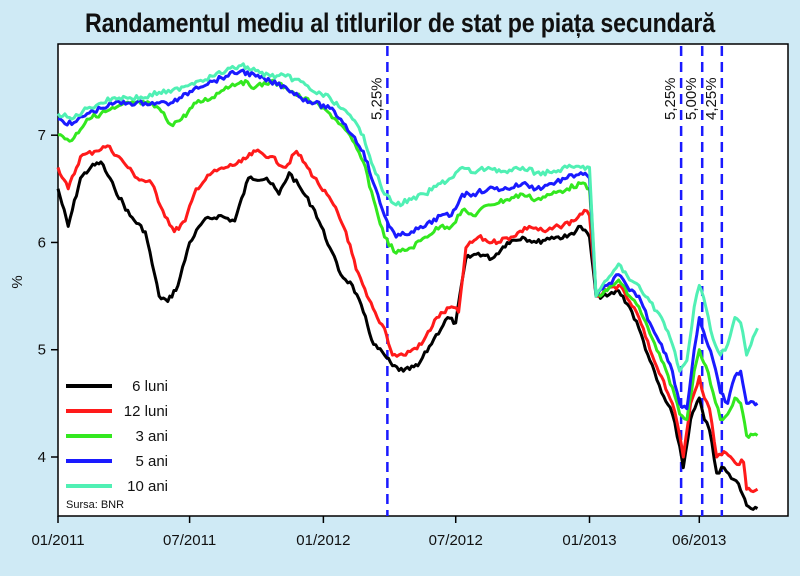  What do you see at coordinates (711, 98) in the screenshot?
I see `annotation-label-3: 4,25%` at bounding box center [711, 98].